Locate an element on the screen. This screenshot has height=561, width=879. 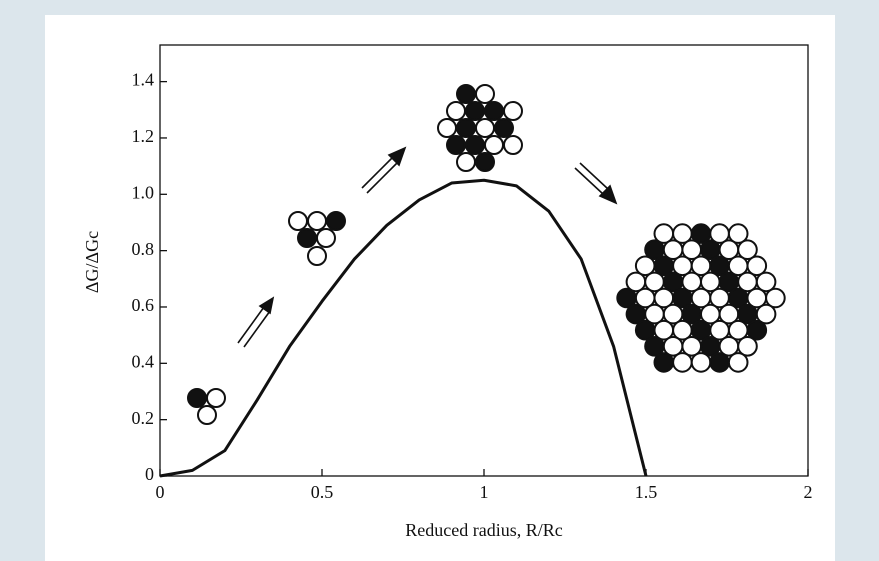
x-axis-label: Reduced radius, R/Rc is located at coordinates (483, 530).